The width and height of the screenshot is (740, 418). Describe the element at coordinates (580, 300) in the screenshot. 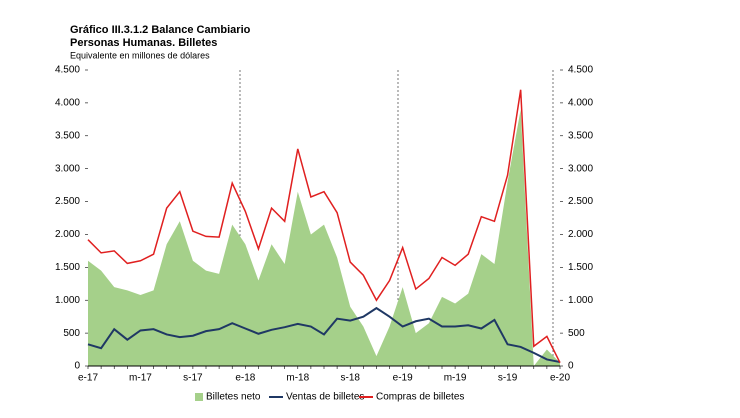

I see `y2-tick-label: 1.000` at that location.